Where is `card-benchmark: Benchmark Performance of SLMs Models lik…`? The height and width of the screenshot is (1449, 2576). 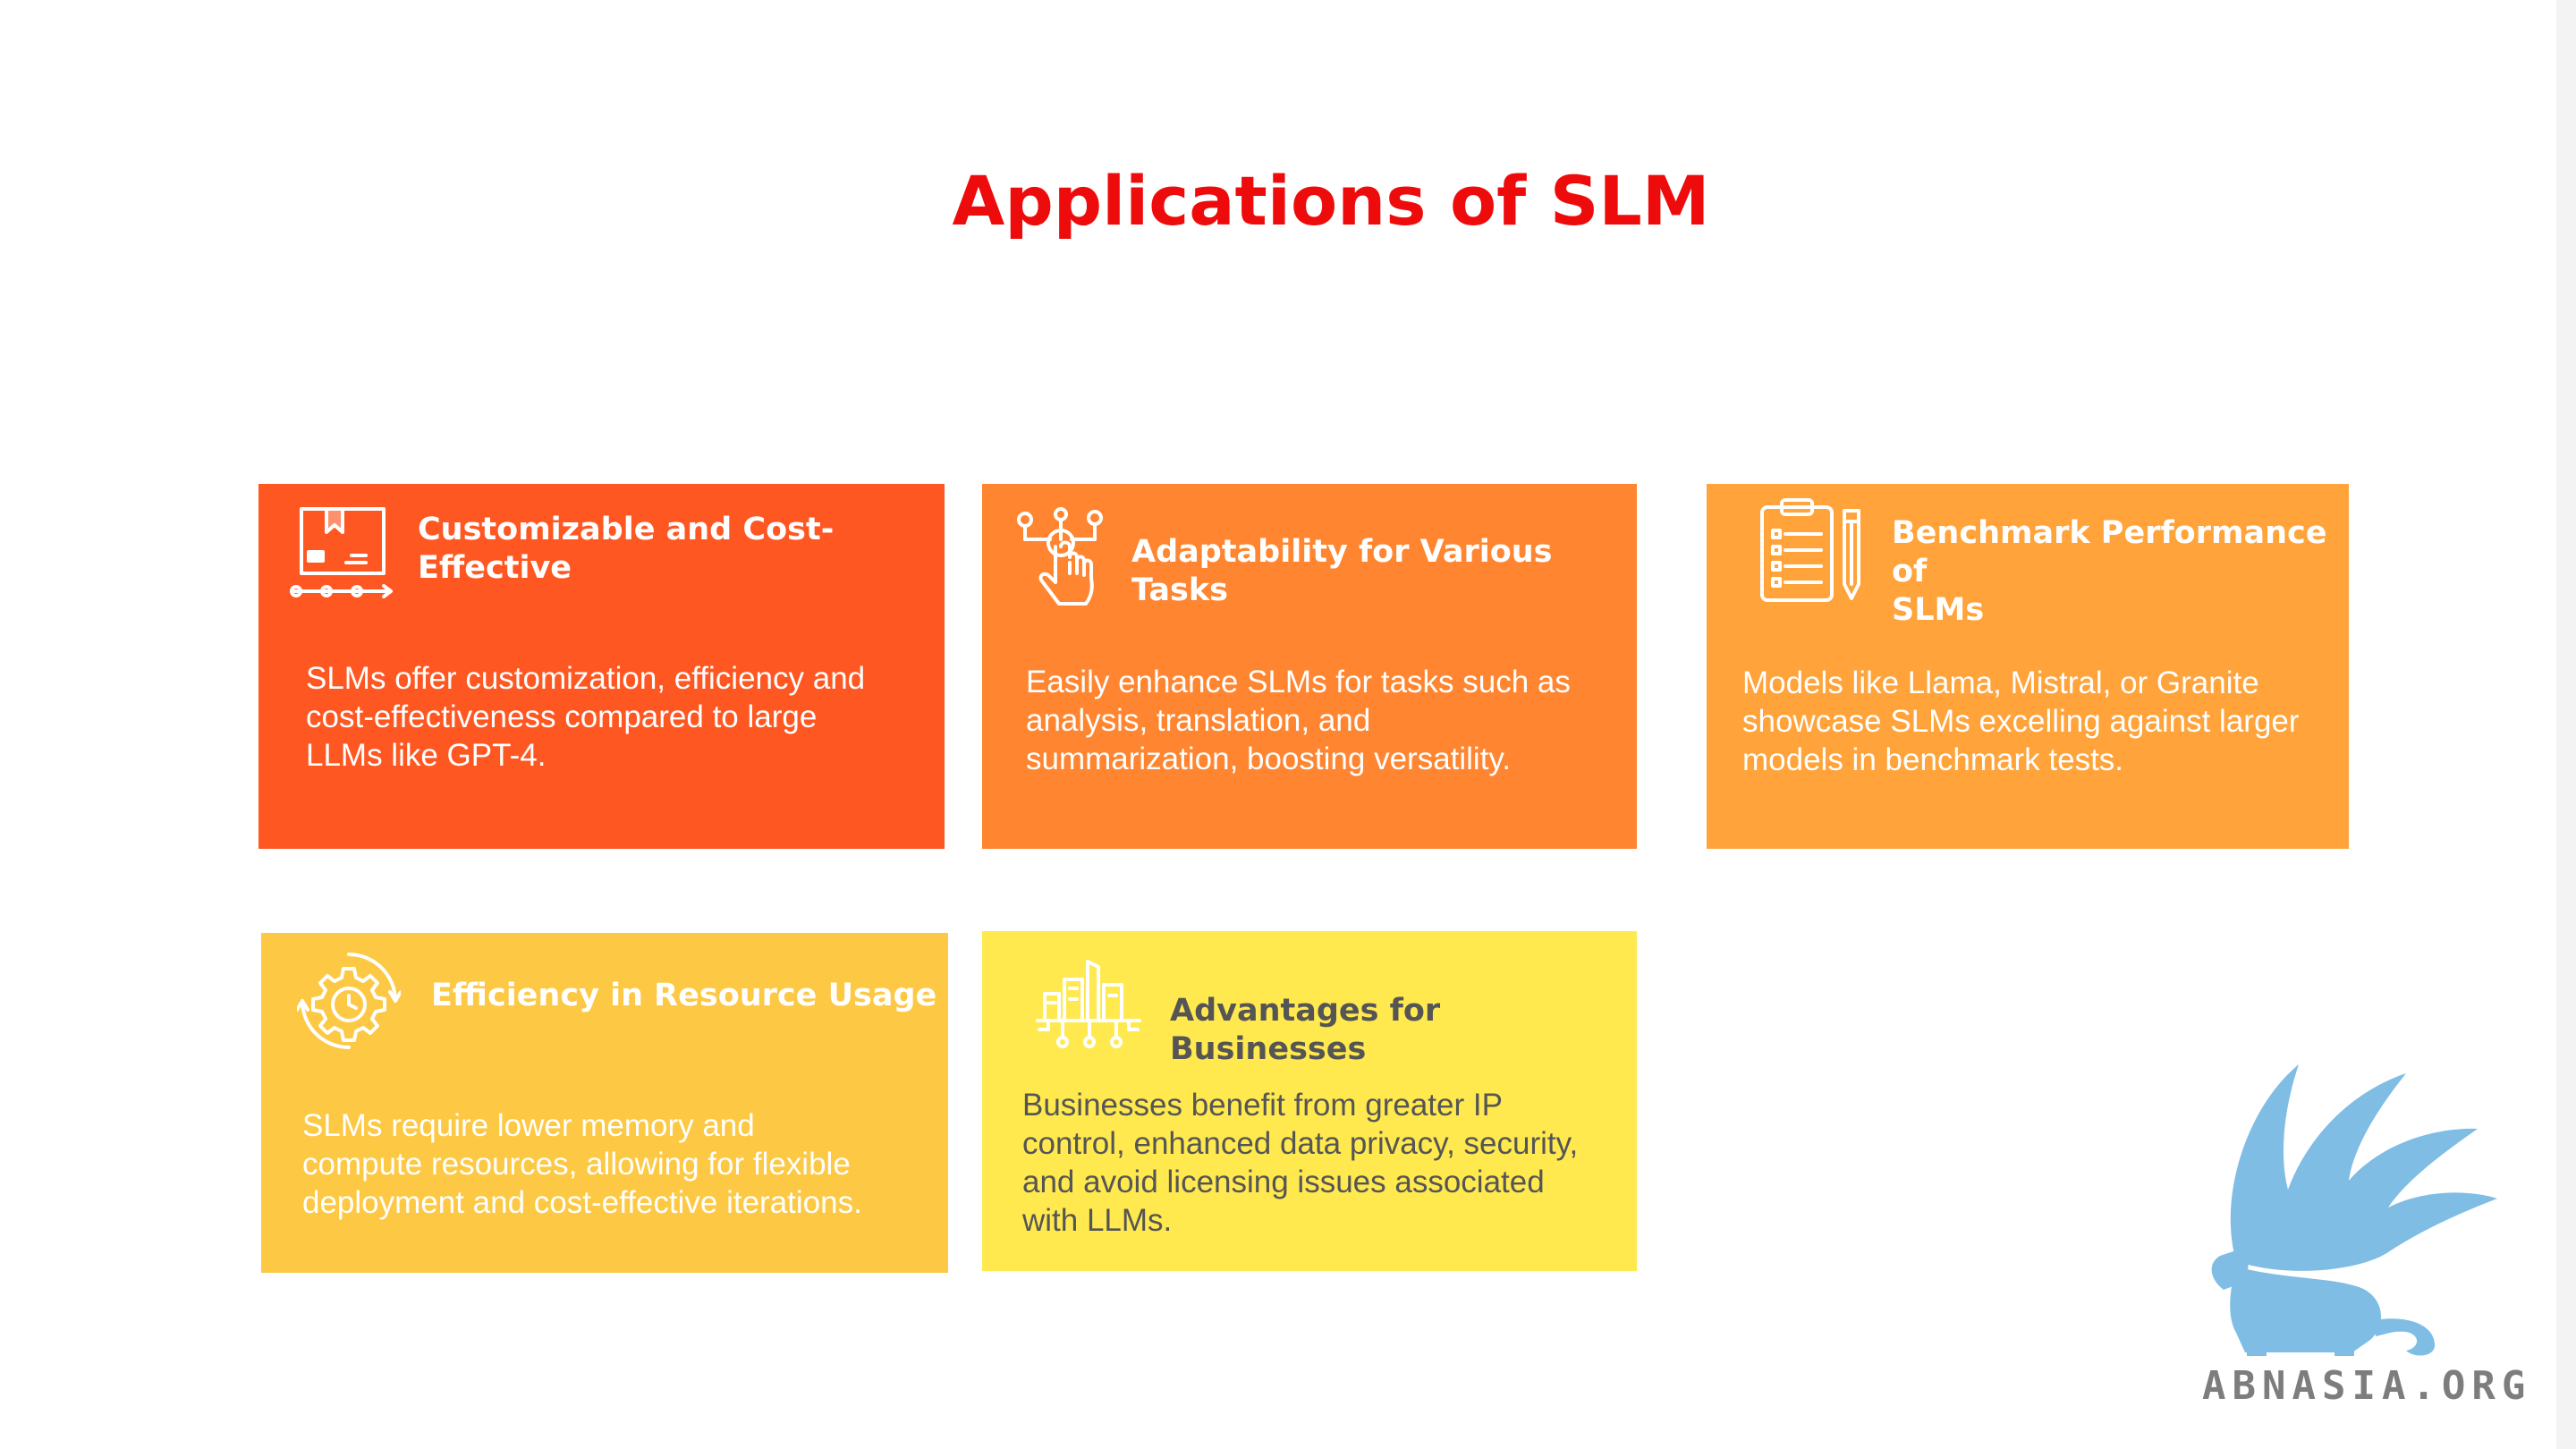 card-benchmark: Benchmark Performance of SLMs Models lik… is located at coordinates (2028, 666).